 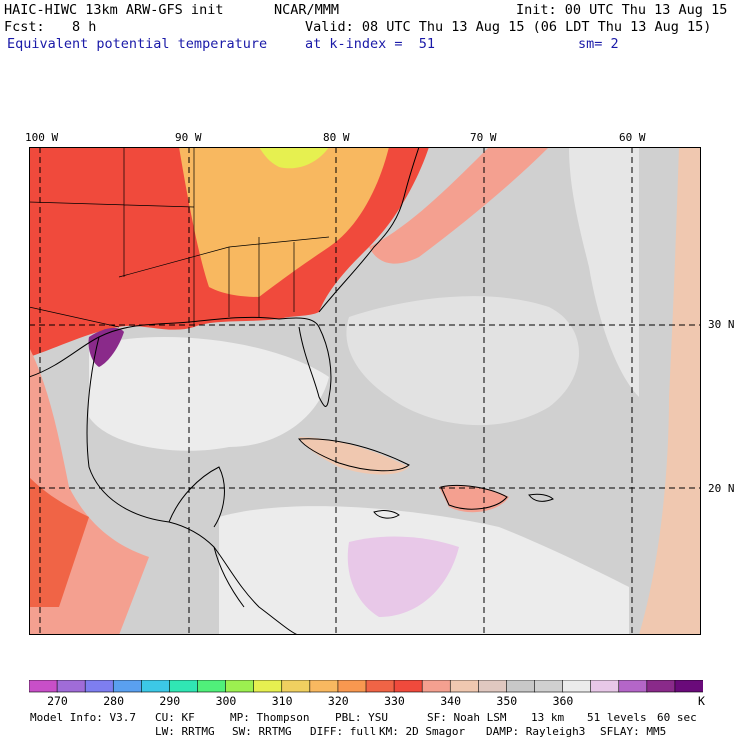 I want to click on cuba-outline, so click(x=354, y=455).